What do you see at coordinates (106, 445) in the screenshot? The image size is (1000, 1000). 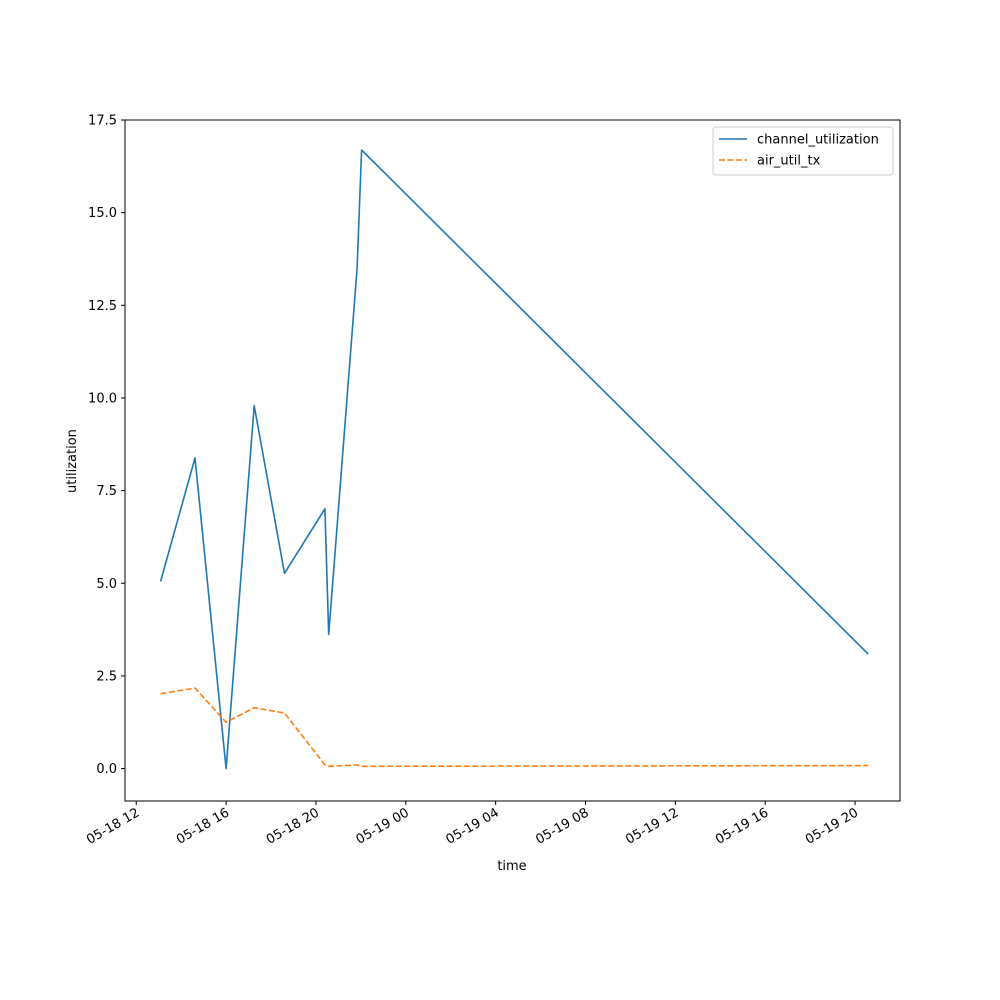 I see `y-axis: 0.0 2.5 5.0 7.5 10.0 12.5 15.0 17.5` at bounding box center [106, 445].